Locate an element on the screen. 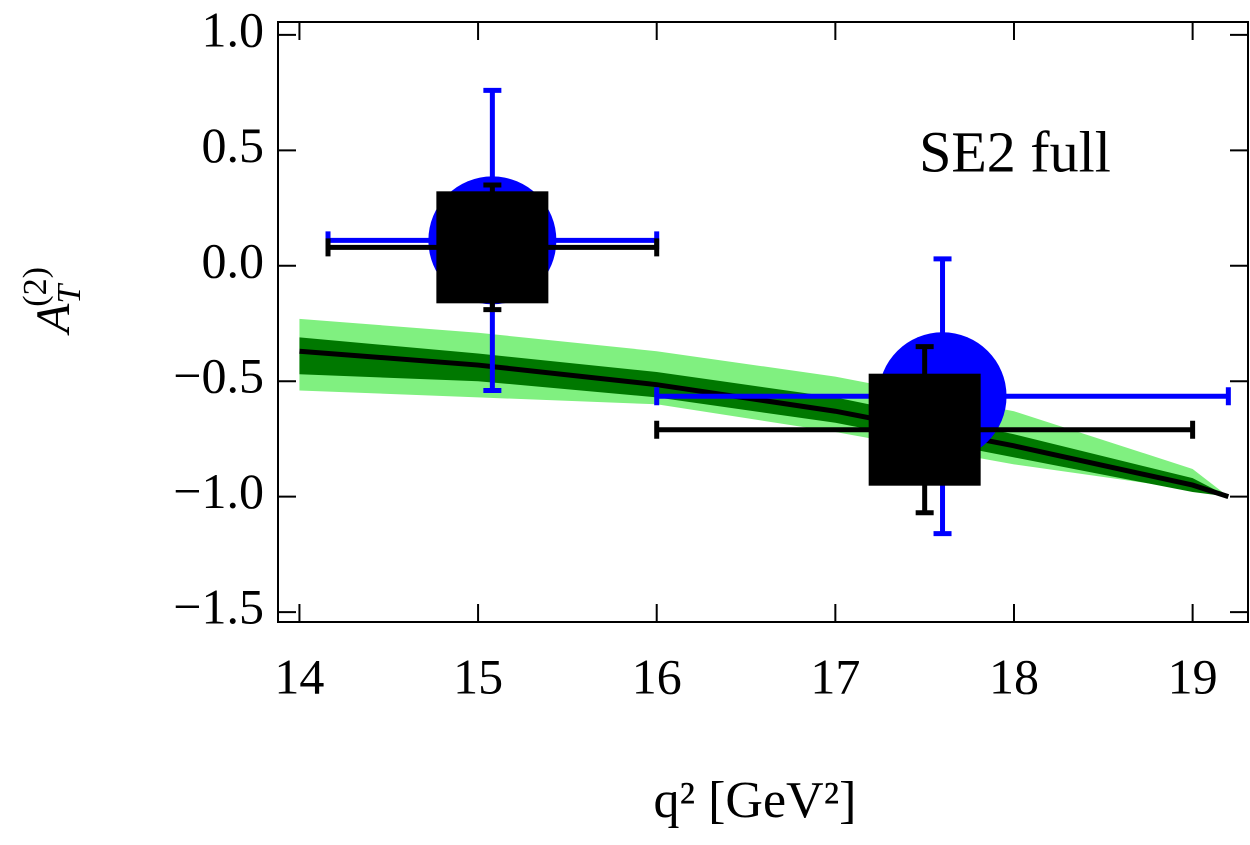 The width and height of the screenshot is (1250, 845). x-tick-label: 14 is located at coordinates (299, 676).